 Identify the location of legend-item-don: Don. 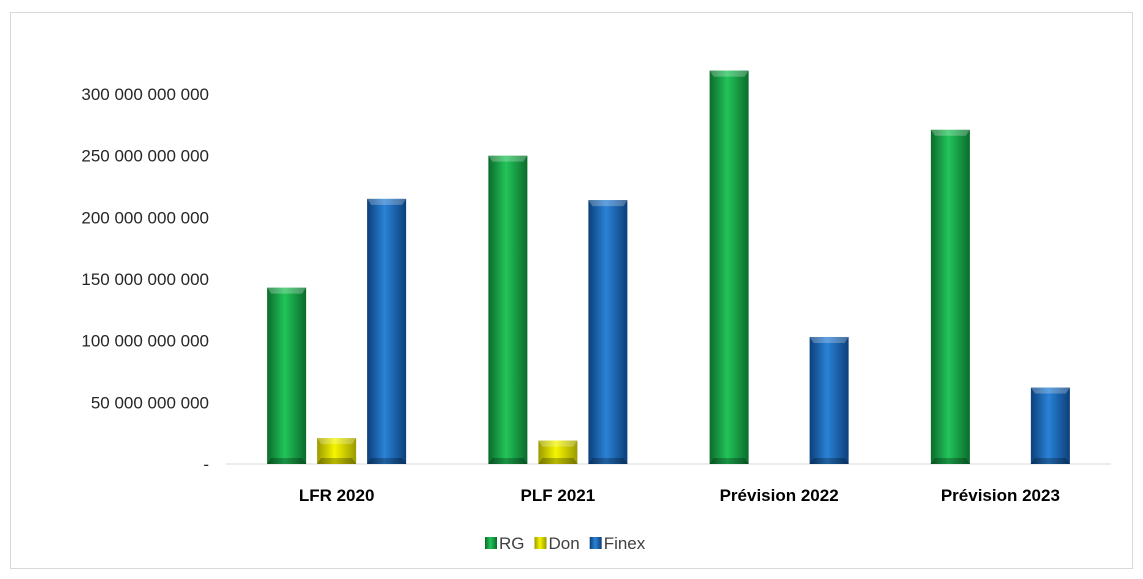
(557, 543).